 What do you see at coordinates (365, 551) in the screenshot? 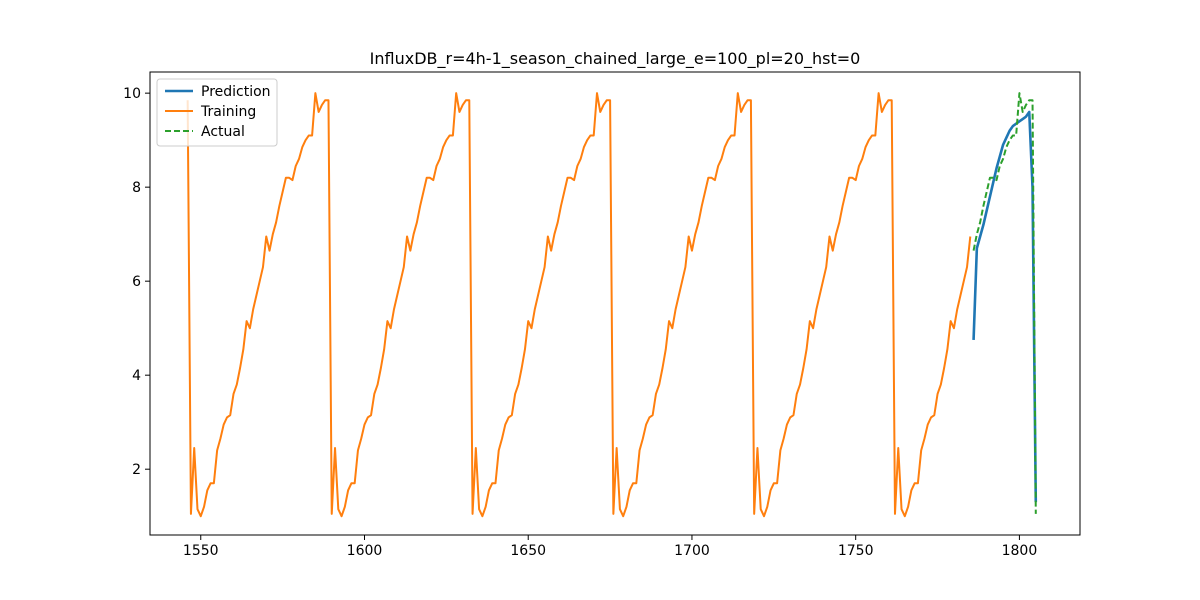
I see `x-tick-label: 1600` at bounding box center [365, 551].